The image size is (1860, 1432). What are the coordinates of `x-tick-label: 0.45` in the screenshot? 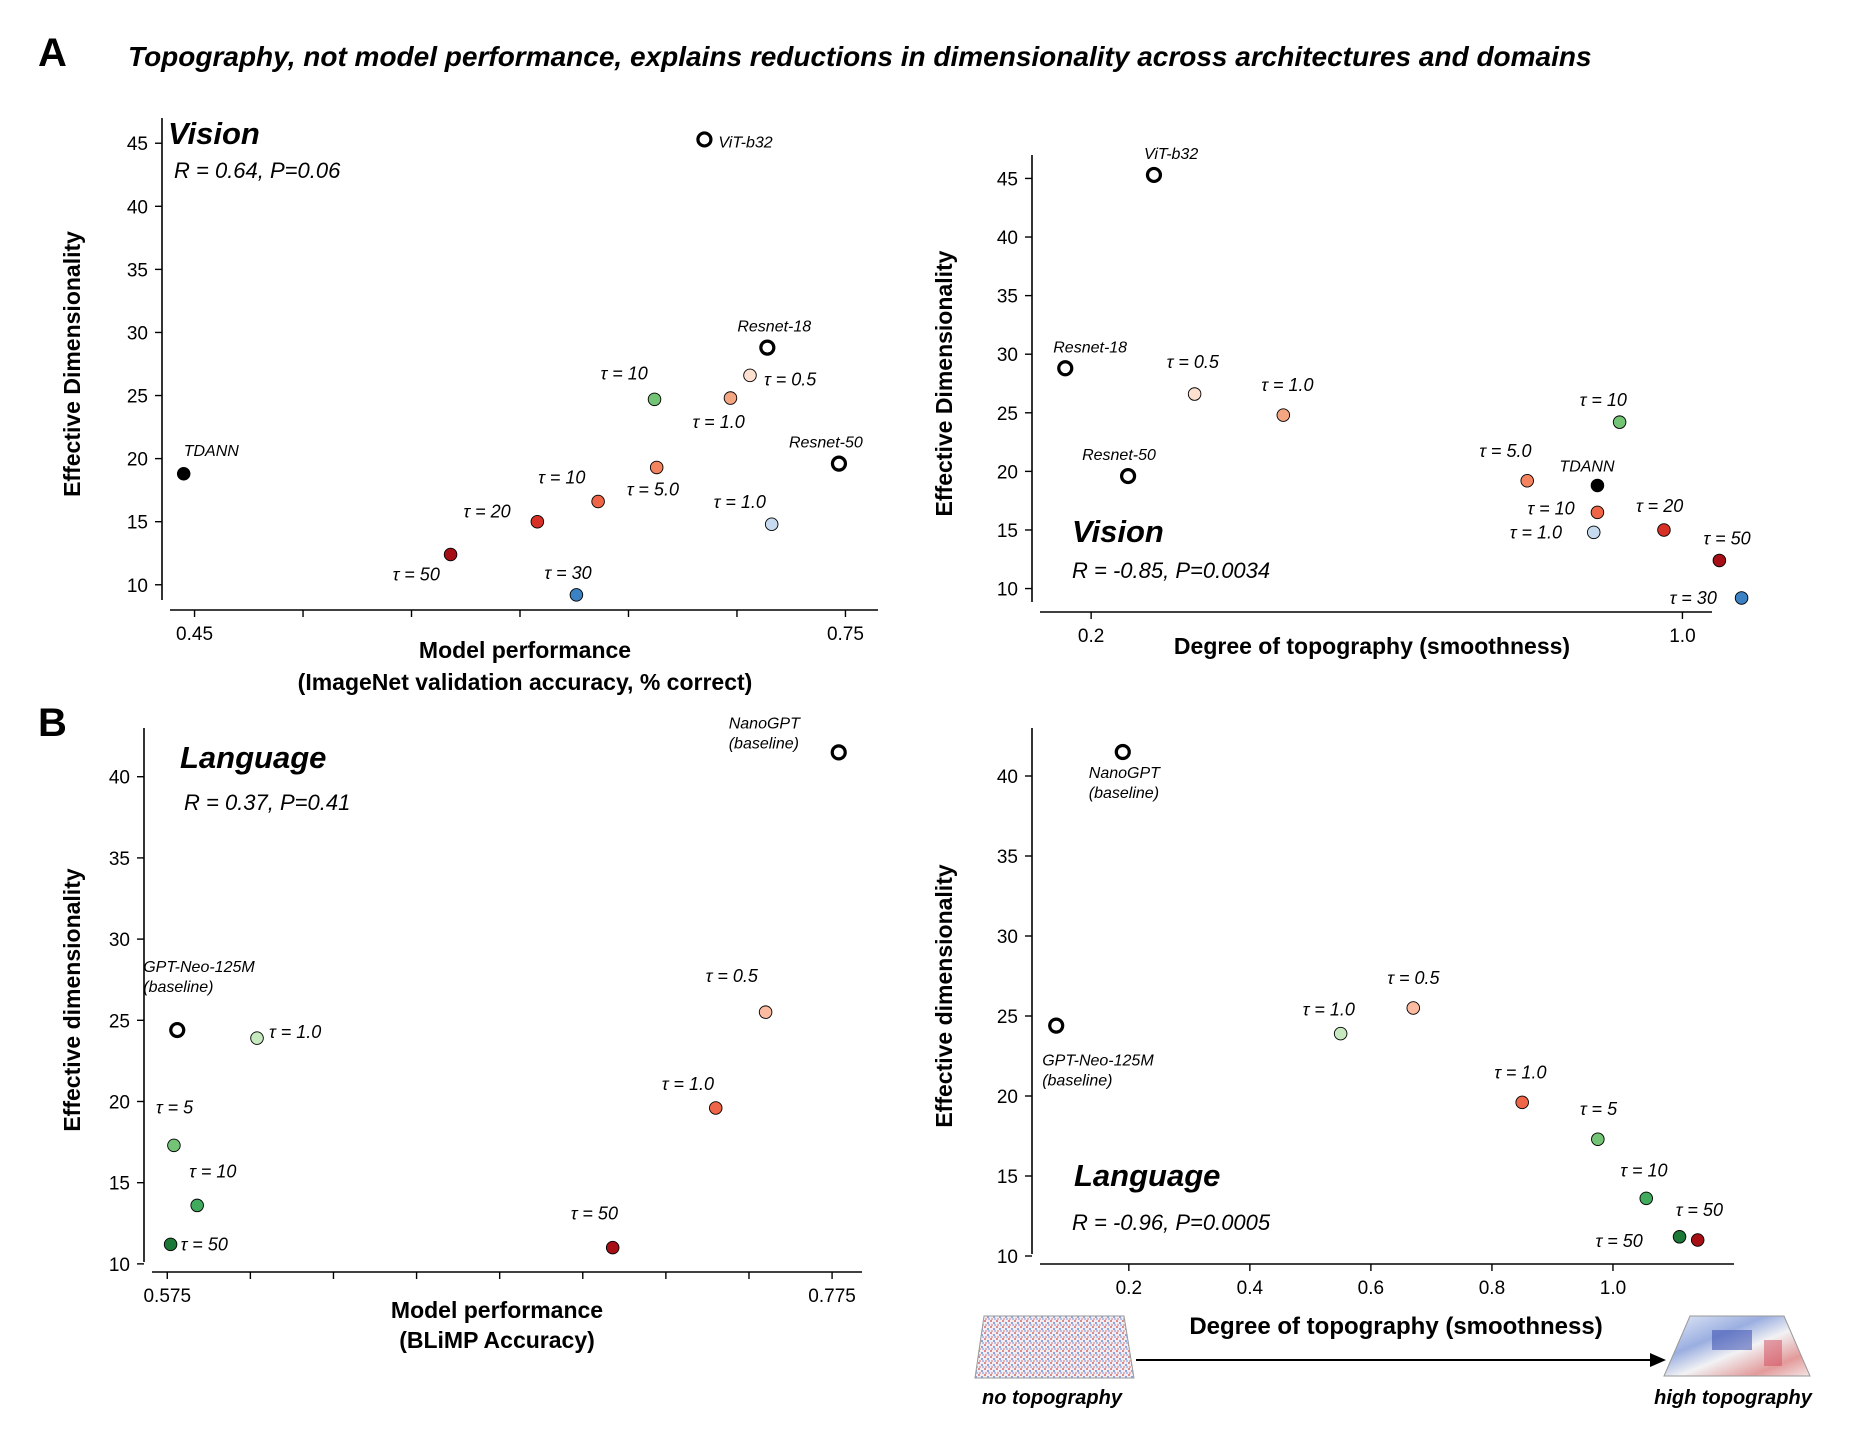 It's located at (194, 634).